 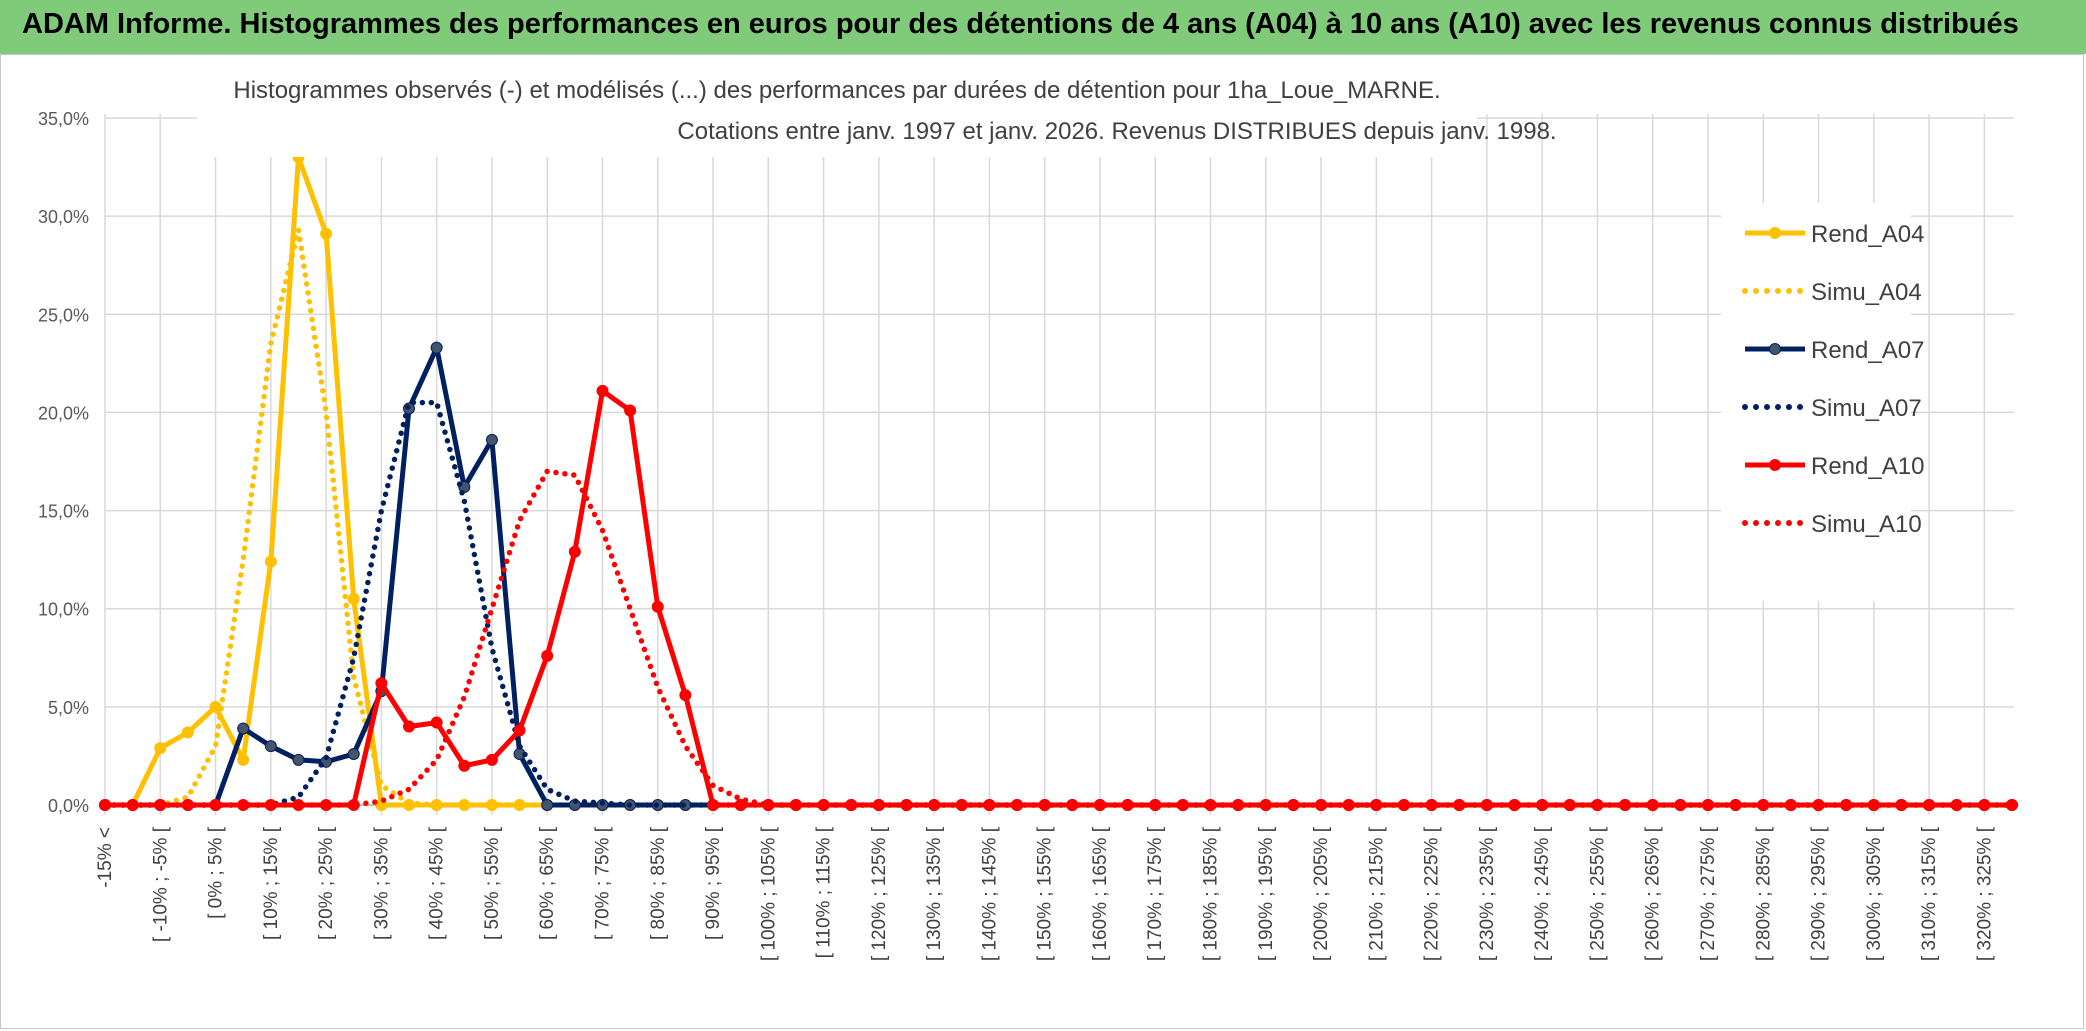 I want to click on y-tick-label: 25,0%, so click(x=63, y=315).